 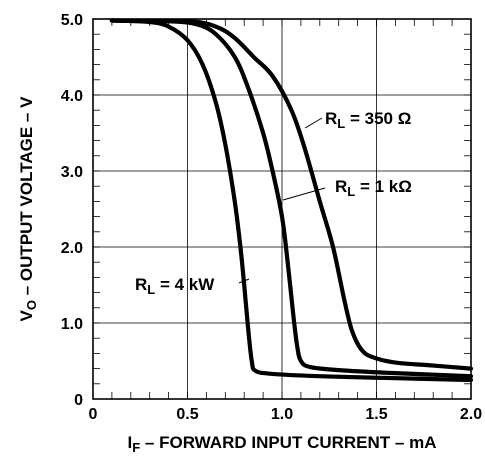 What do you see at coordinates (78, 400) in the screenshot?
I see `y-tick-label: 0` at bounding box center [78, 400].